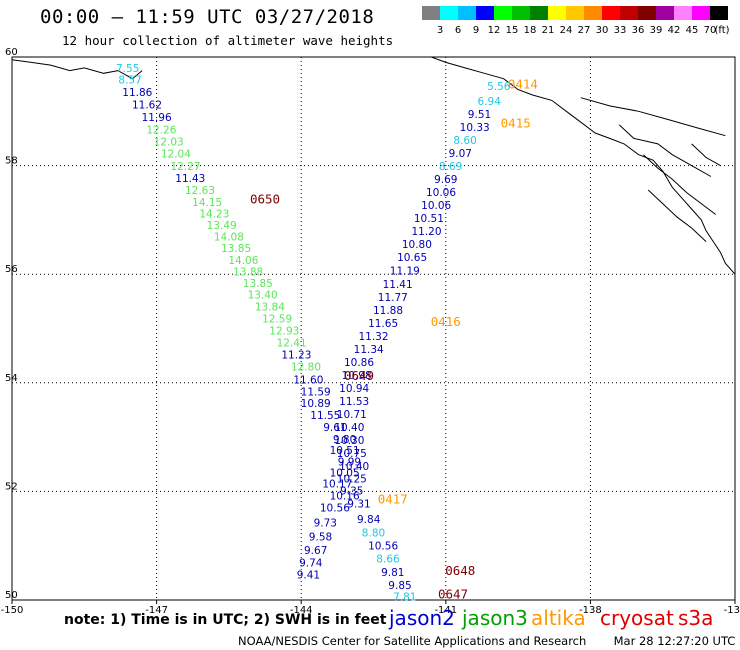  I want to click on color-scale-unit: (ft), so click(721, 30).